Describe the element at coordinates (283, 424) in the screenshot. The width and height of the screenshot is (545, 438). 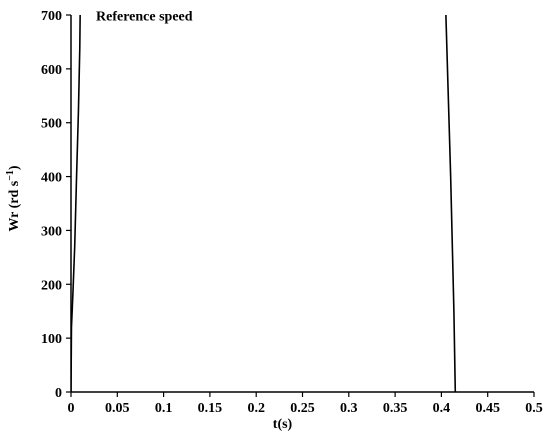
I see `x-axis-label: t(s)` at that location.